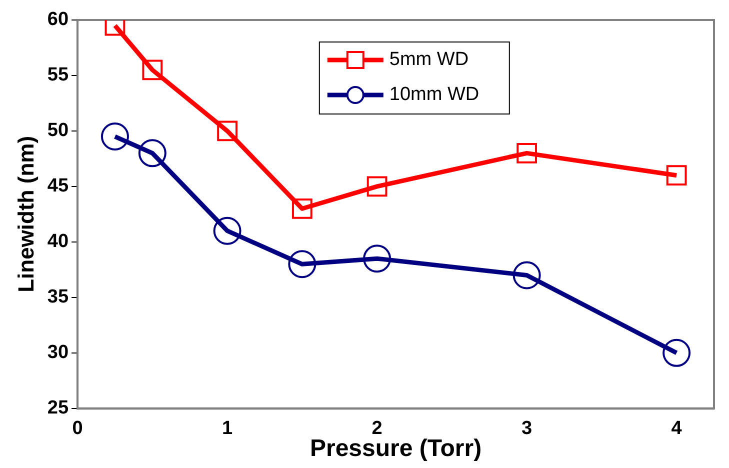  I want to click on legend-label: 5mm WD, so click(429, 59).